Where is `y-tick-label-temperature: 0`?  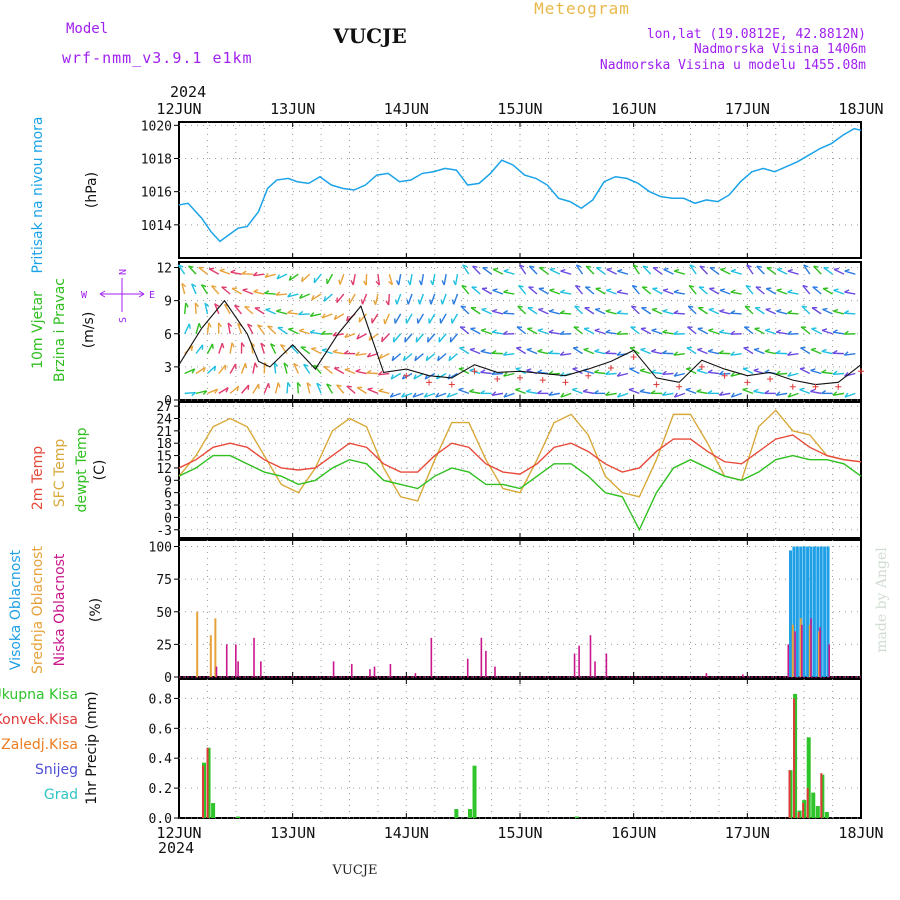
y-tick-label-temperature: 0 is located at coordinates (168, 518).